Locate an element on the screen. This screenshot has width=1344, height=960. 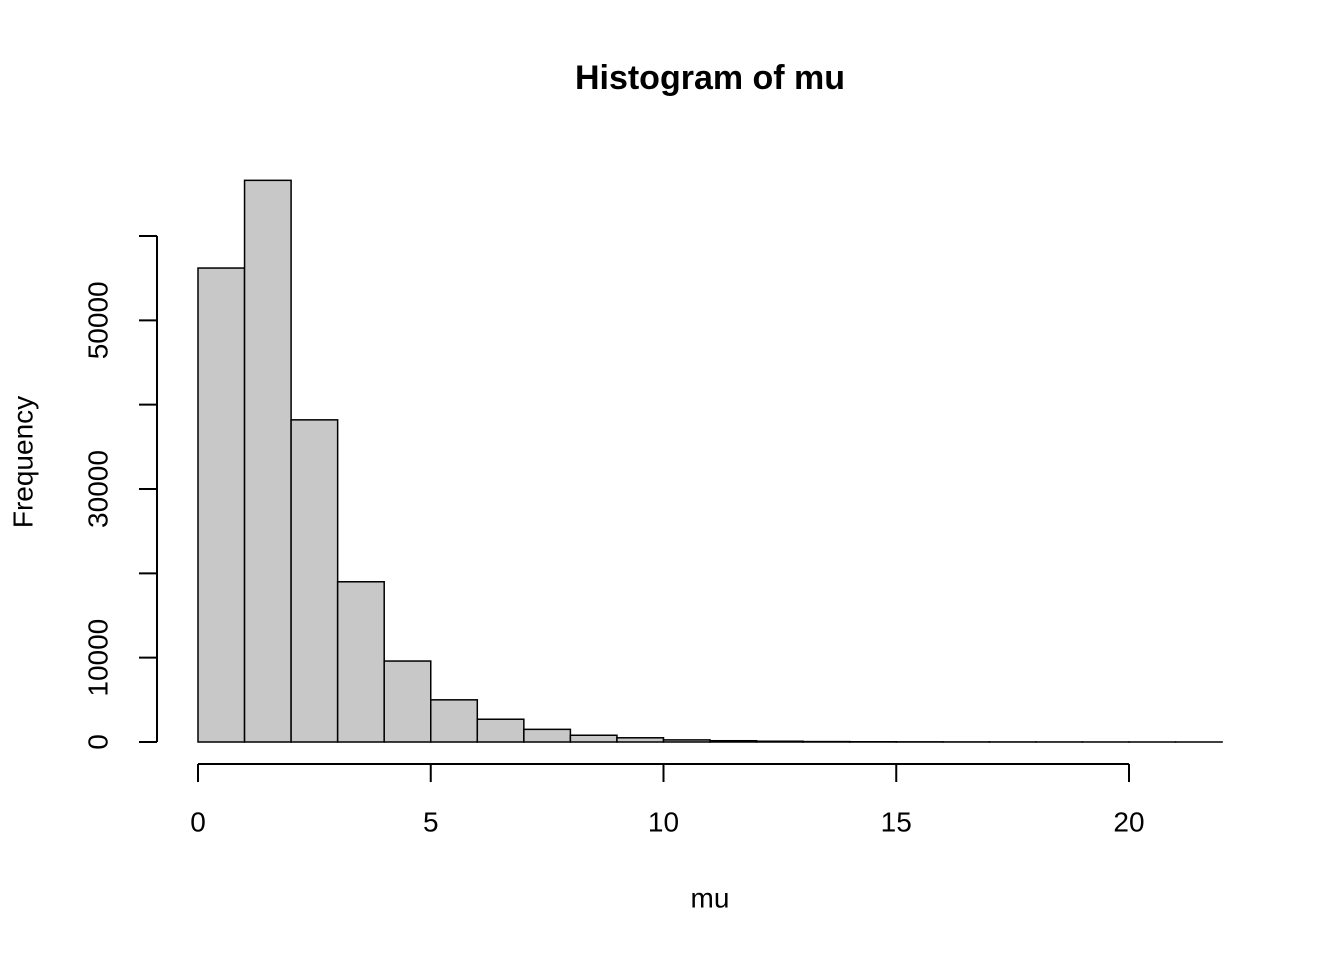
x-tick-label: 15 is located at coordinates (896, 821).